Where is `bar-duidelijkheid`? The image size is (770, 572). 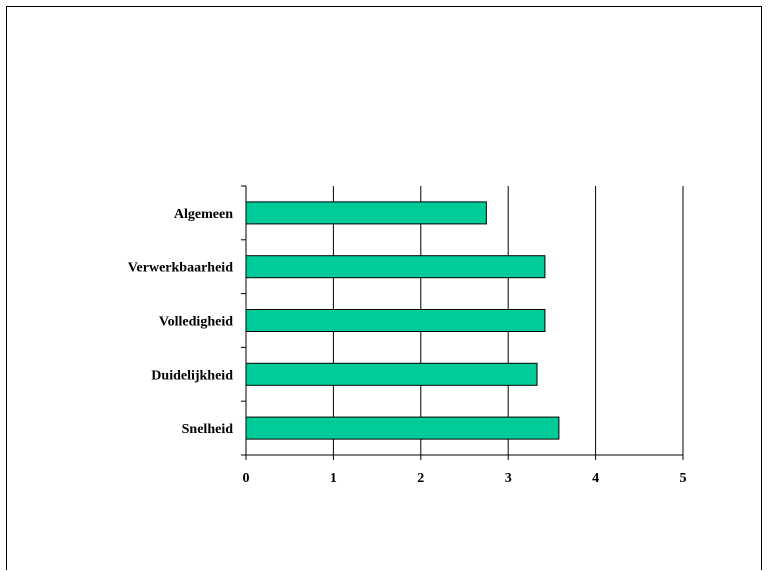
bar-duidelijkheid is located at coordinates (391, 374).